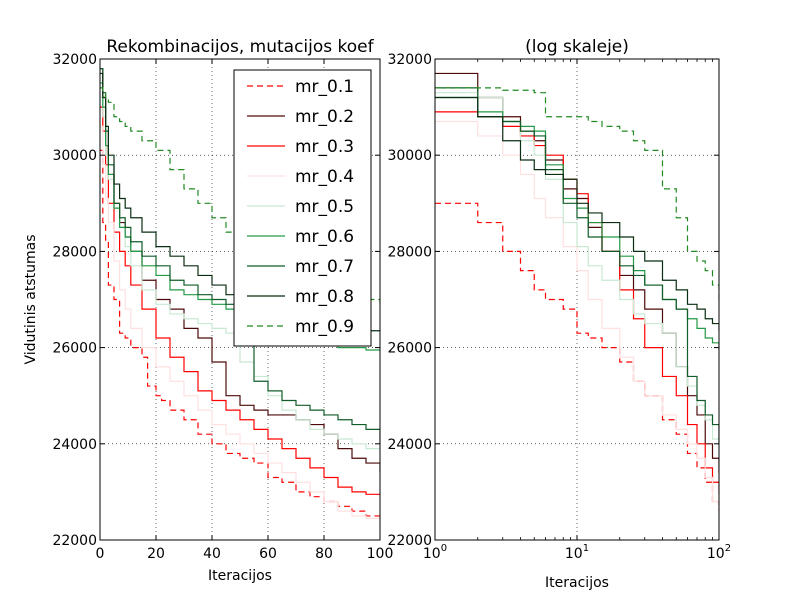  I want to click on legend-label: mr_0.2, so click(324, 117).